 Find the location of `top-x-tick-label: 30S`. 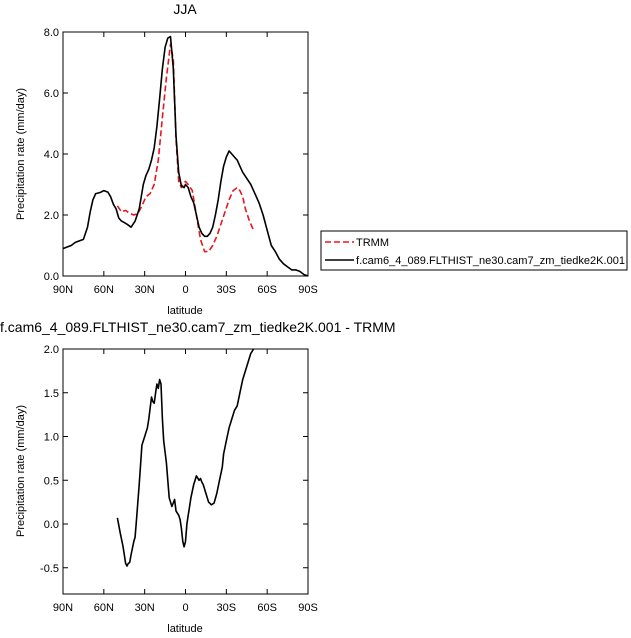

top-x-tick-label: 30S is located at coordinates (227, 290).